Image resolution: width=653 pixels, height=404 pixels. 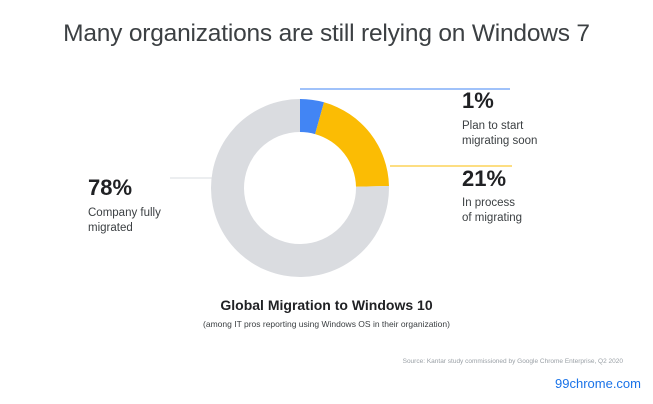 I want to click on slice-desc-in-process-line2: of migrating, so click(x=492, y=218).